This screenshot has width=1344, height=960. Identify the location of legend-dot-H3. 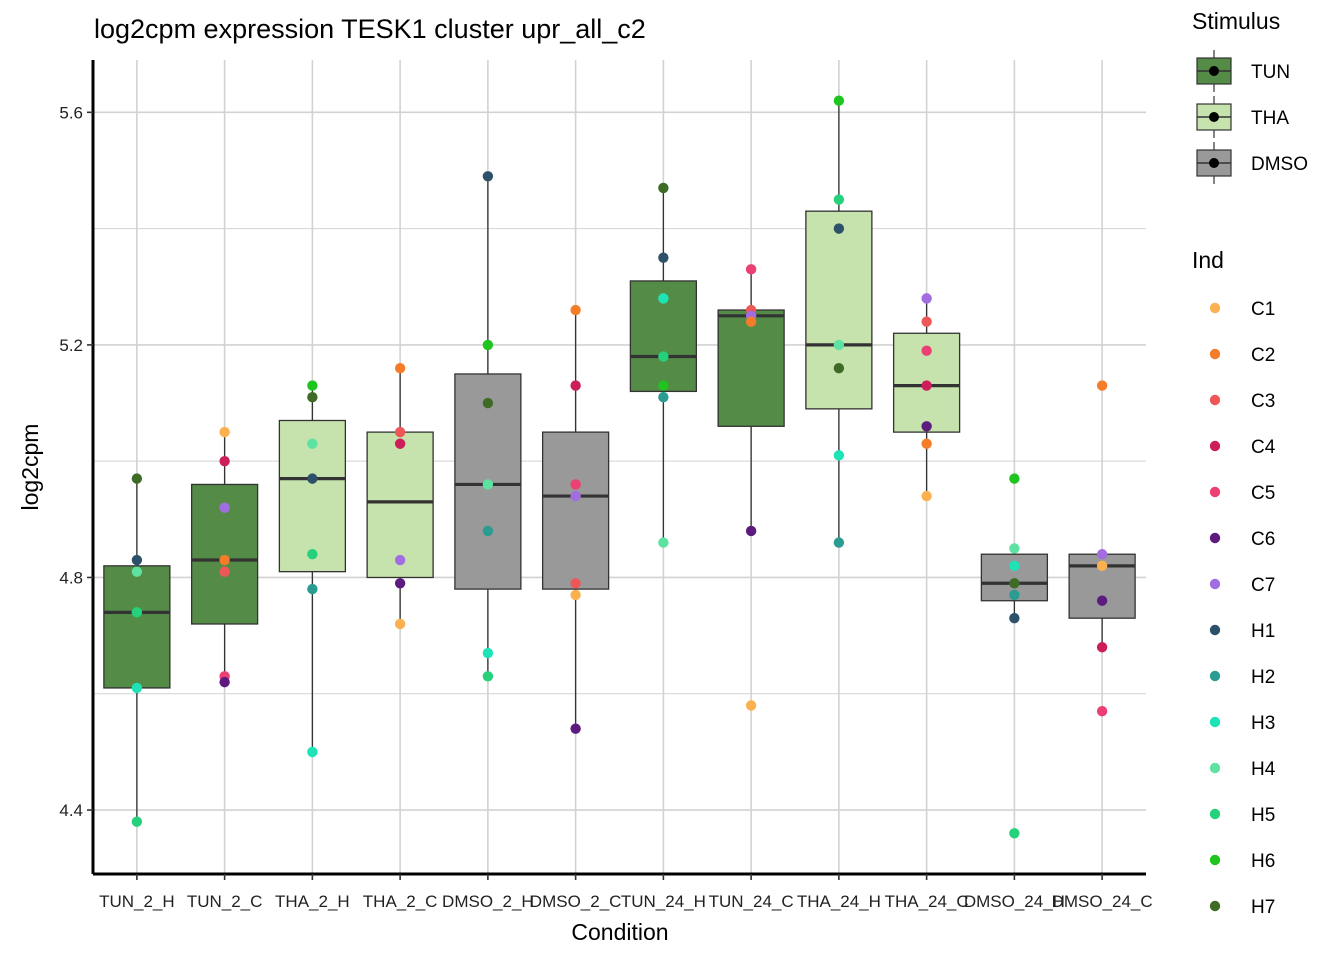
(1215, 722).